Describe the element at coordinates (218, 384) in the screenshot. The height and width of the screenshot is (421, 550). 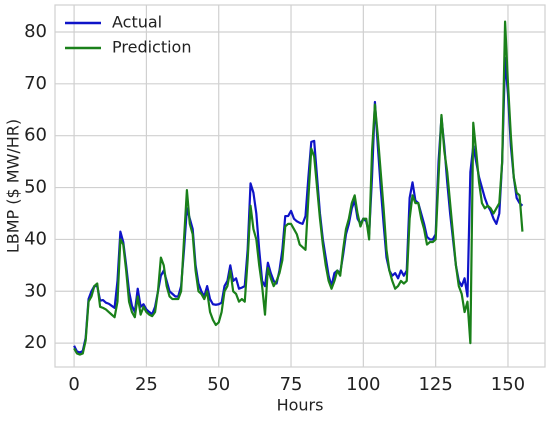
I see `x-tick-label: 50` at that location.